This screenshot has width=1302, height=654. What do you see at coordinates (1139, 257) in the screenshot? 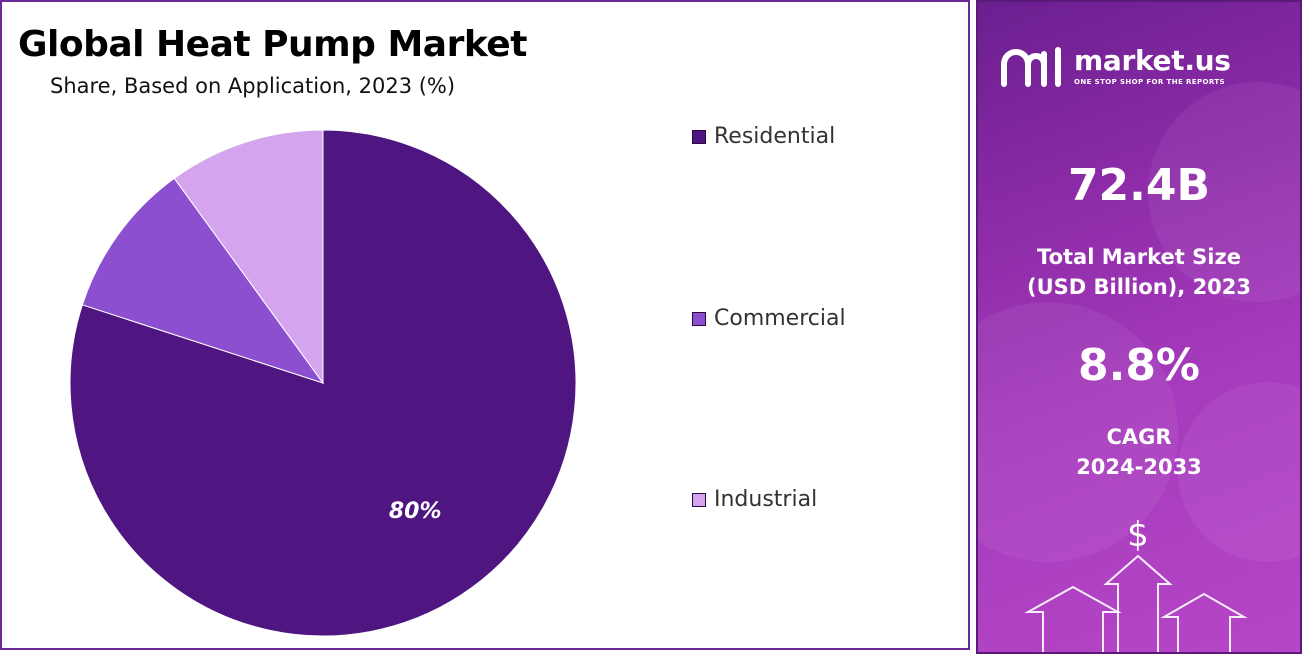
I see `market-size-label-line1: Total Market Size` at bounding box center [1139, 257].